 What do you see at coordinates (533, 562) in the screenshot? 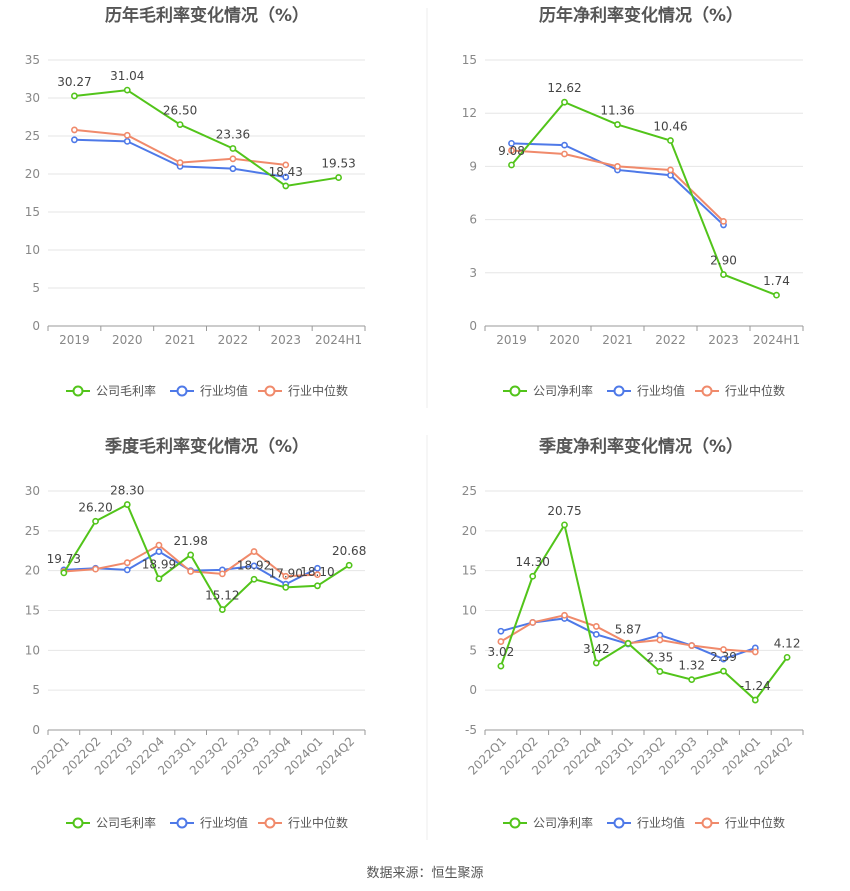
I see `data-label: 14.30` at bounding box center [533, 562].